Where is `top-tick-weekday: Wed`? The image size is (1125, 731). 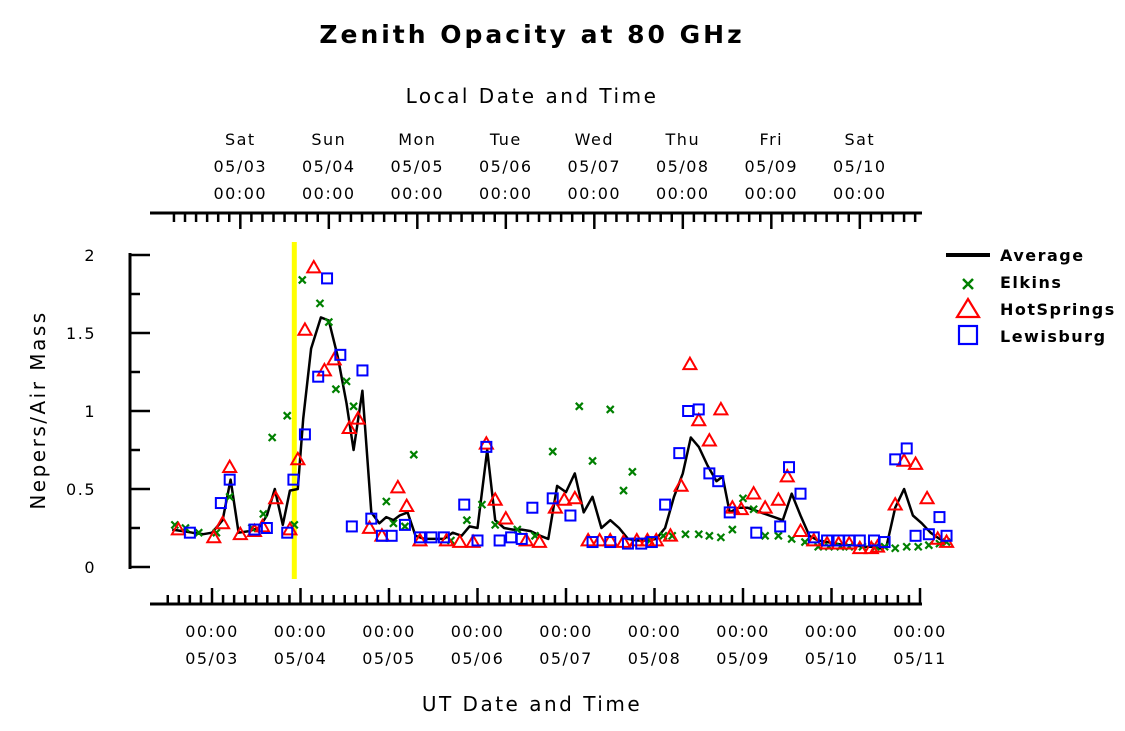
top-tick-weekday: Wed is located at coordinates (594, 139).